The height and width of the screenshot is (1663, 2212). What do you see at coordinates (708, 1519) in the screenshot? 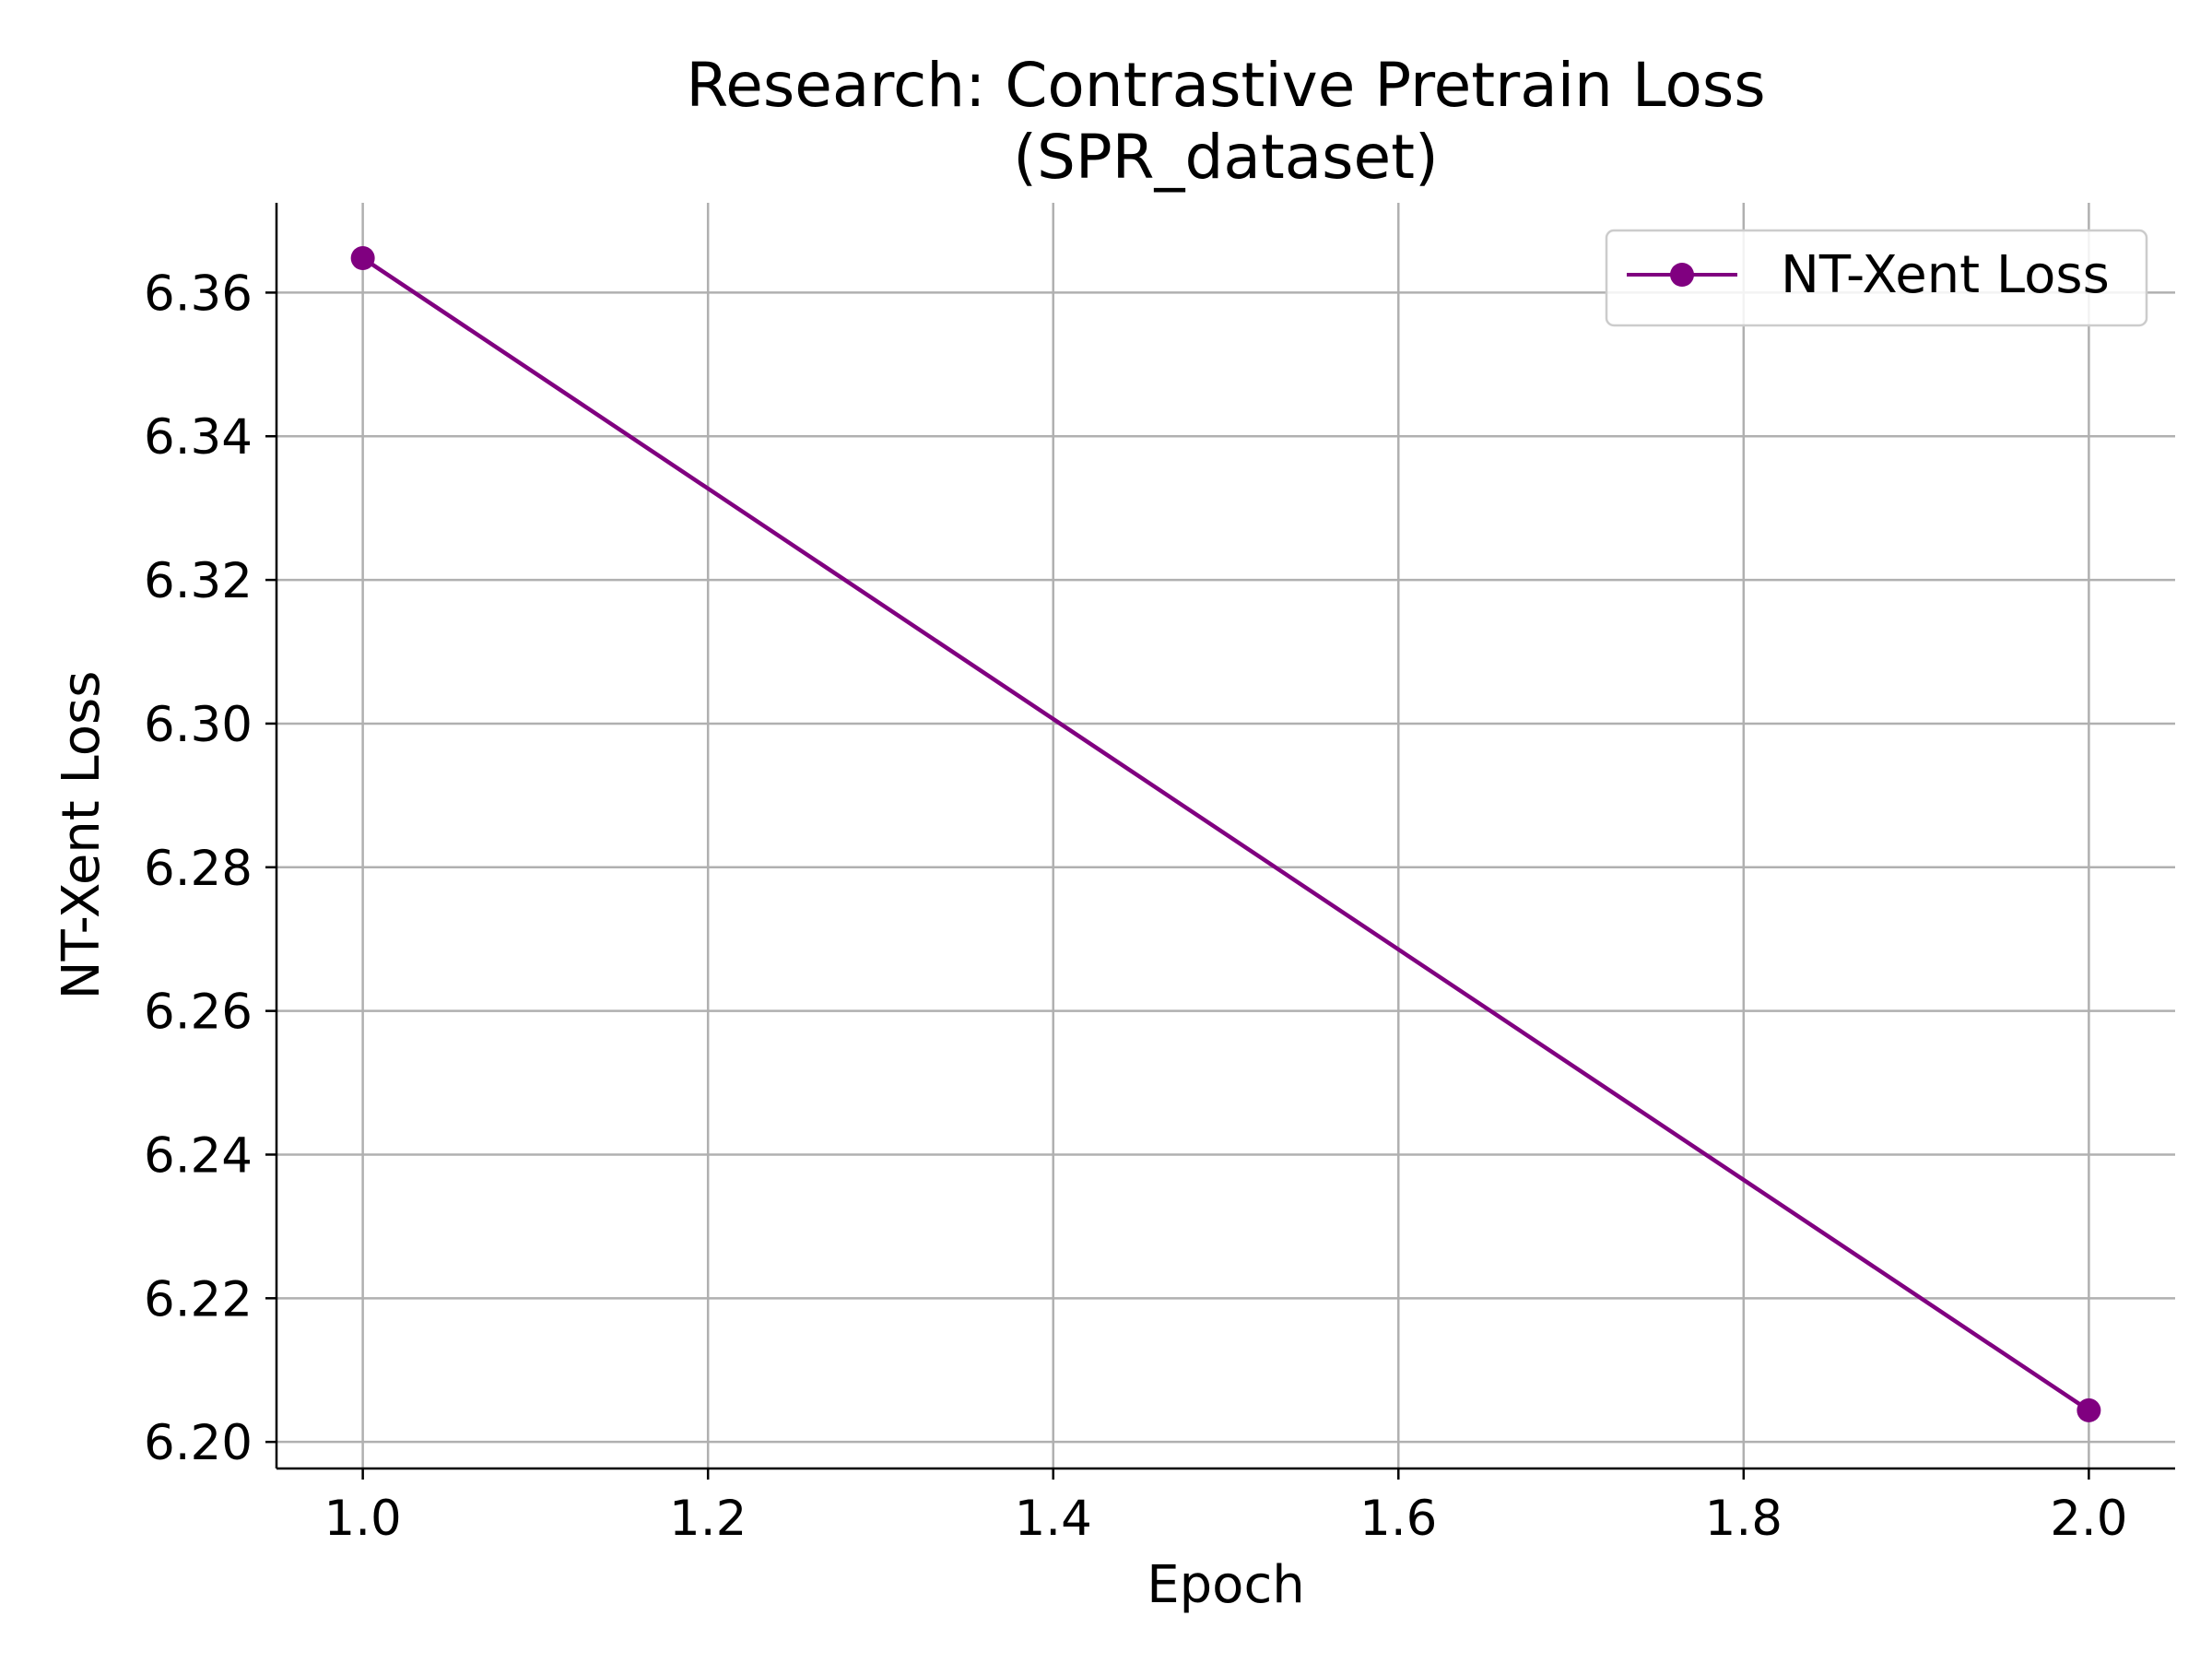
I see `x-tick-label: 1.2` at bounding box center [708, 1519].